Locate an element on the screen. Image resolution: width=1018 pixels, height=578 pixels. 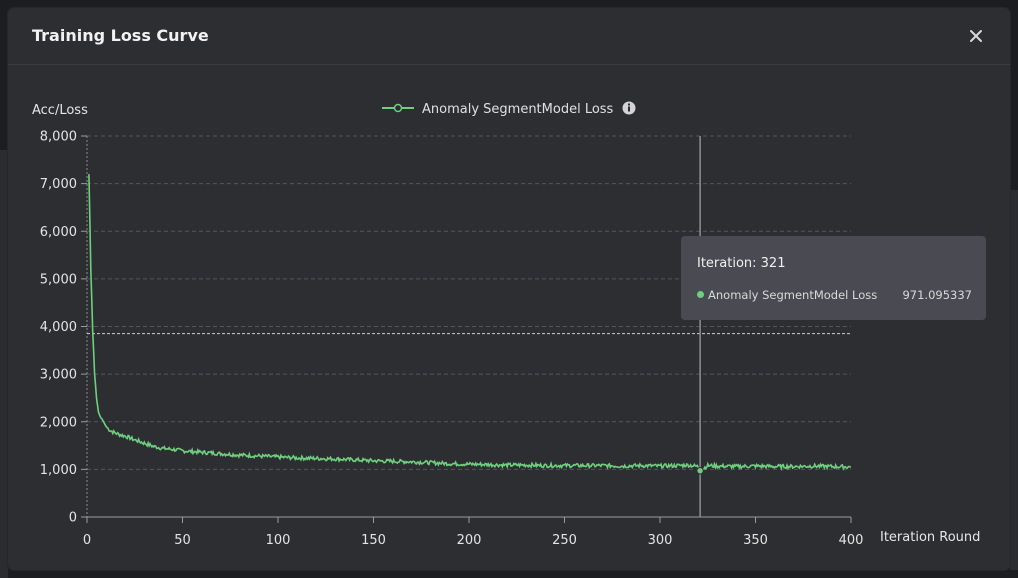
legend-marker is located at coordinates (398, 108).